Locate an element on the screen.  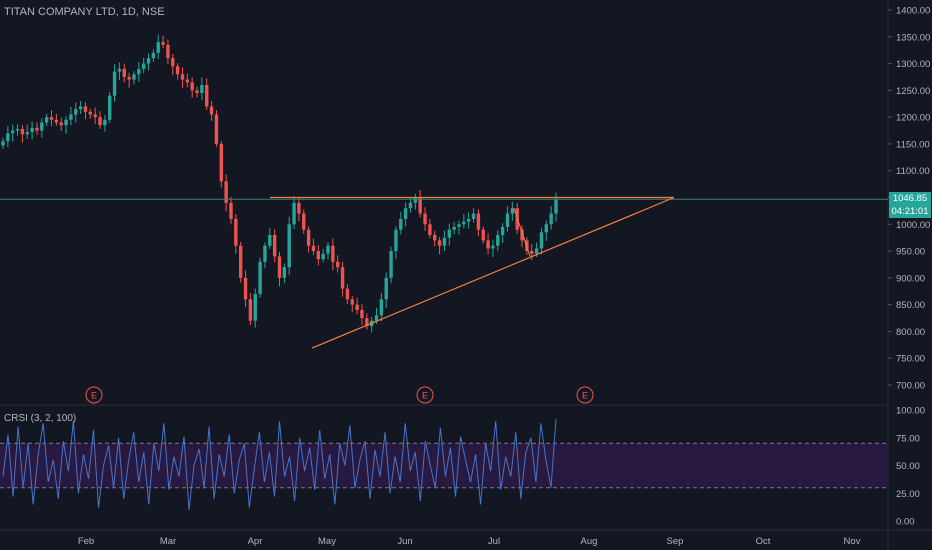
price-tick-label: 1350.00 is located at coordinates (913, 37).